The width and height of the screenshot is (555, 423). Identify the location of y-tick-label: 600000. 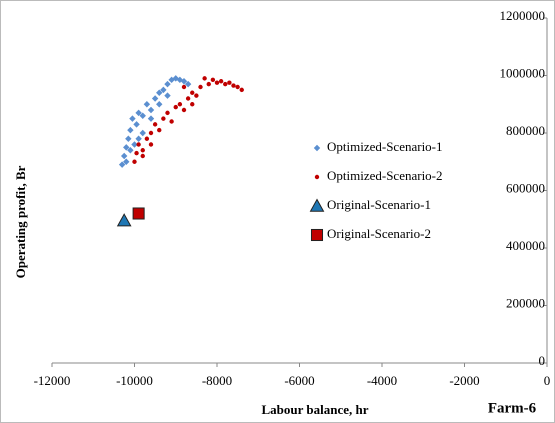
(525, 187).